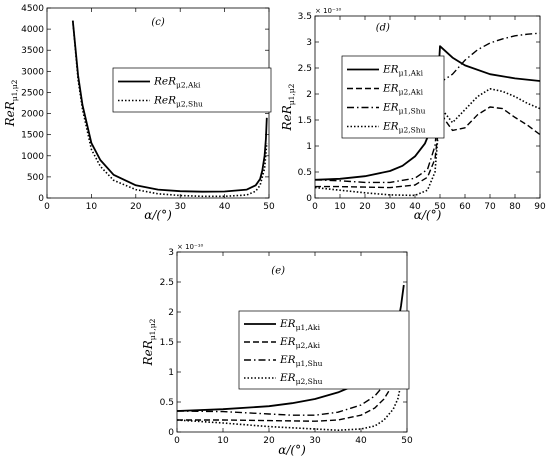 Image resolution: width=550 pixels, height=459 pixels. Describe the element at coordinates (32, 9) in the screenshot. I see `y-tick-label: 4500` at that location.